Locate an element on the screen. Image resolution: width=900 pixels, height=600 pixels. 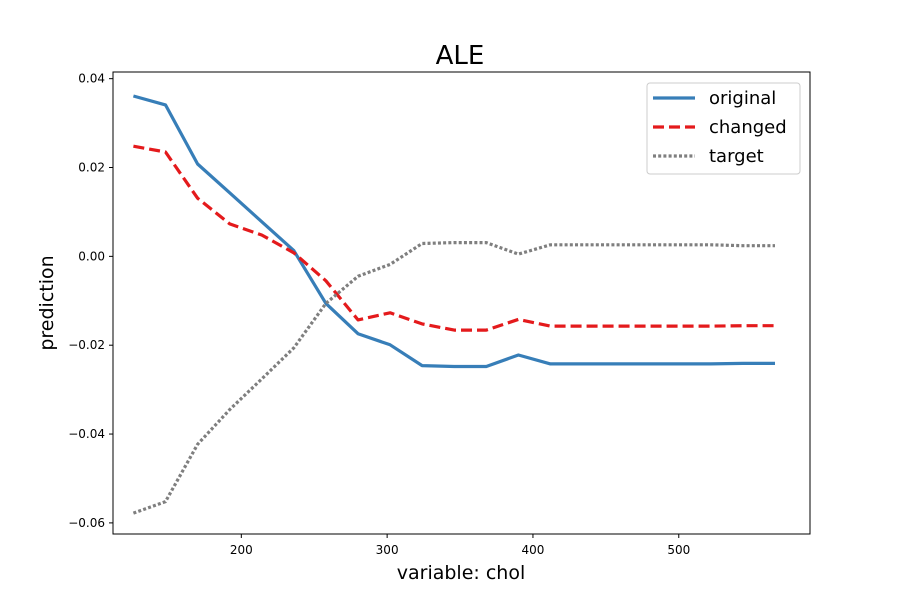
legend-label-target: target is located at coordinates (736, 156).